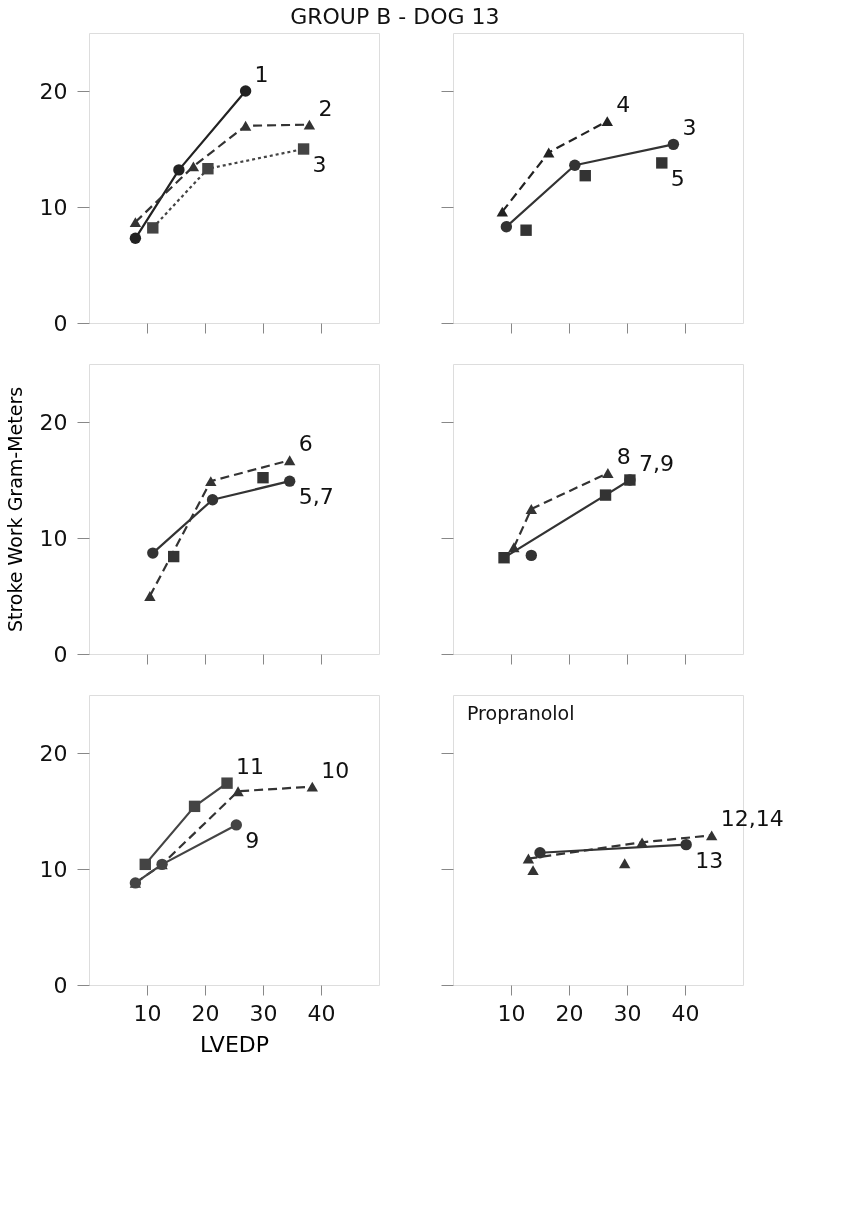 This screenshot has width=844, height=1216. I want to click on series-label: 4, so click(623, 105).